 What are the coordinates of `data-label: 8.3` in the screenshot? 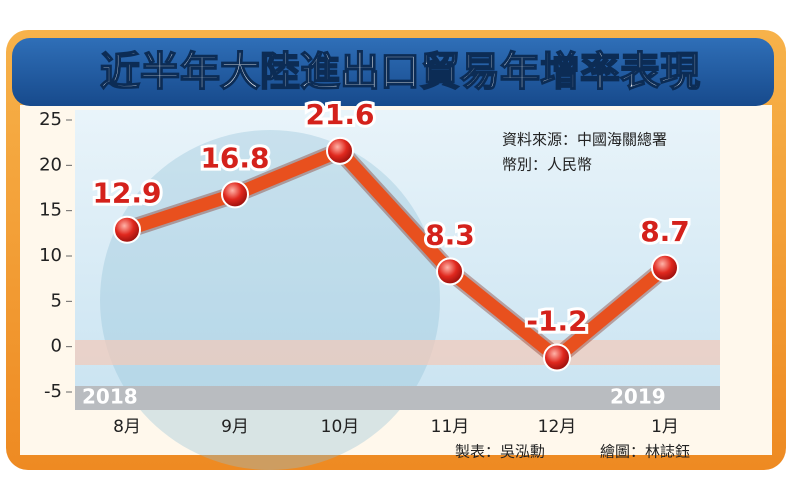 It's located at (450, 234).